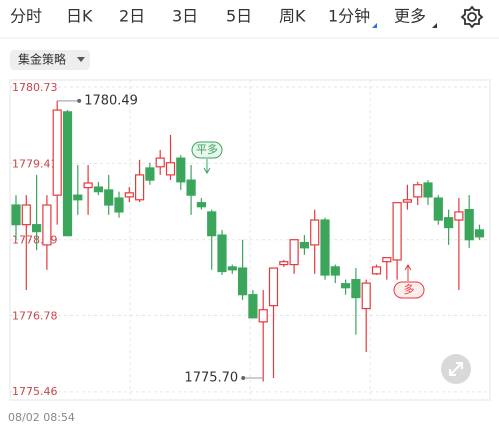 The width and height of the screenshot is (499, 434). I want to click on expand-glyph, so click(456, 369).